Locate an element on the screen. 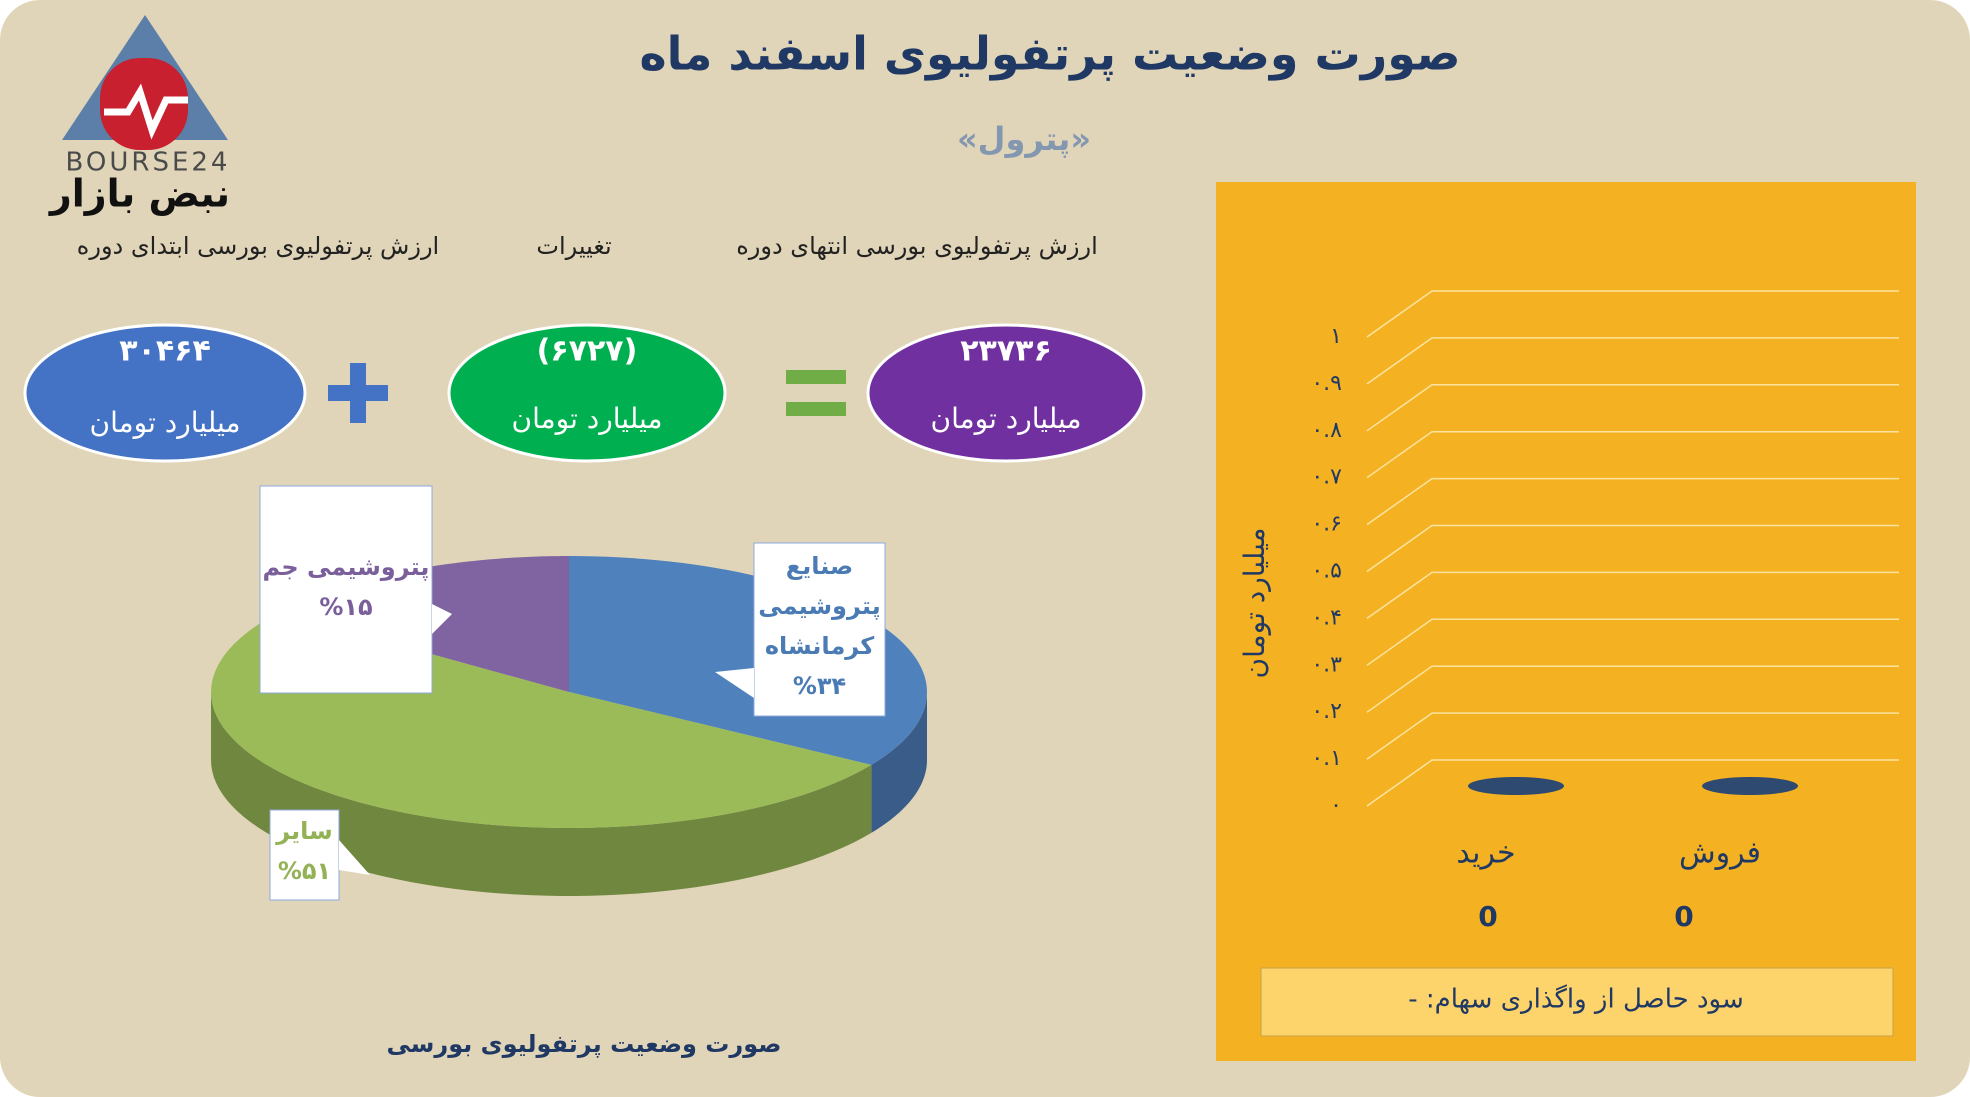 The width and height of the screenshot is (1970, 1097). change-value: (۶۷۲۷) is located at coordinates (587, 351).